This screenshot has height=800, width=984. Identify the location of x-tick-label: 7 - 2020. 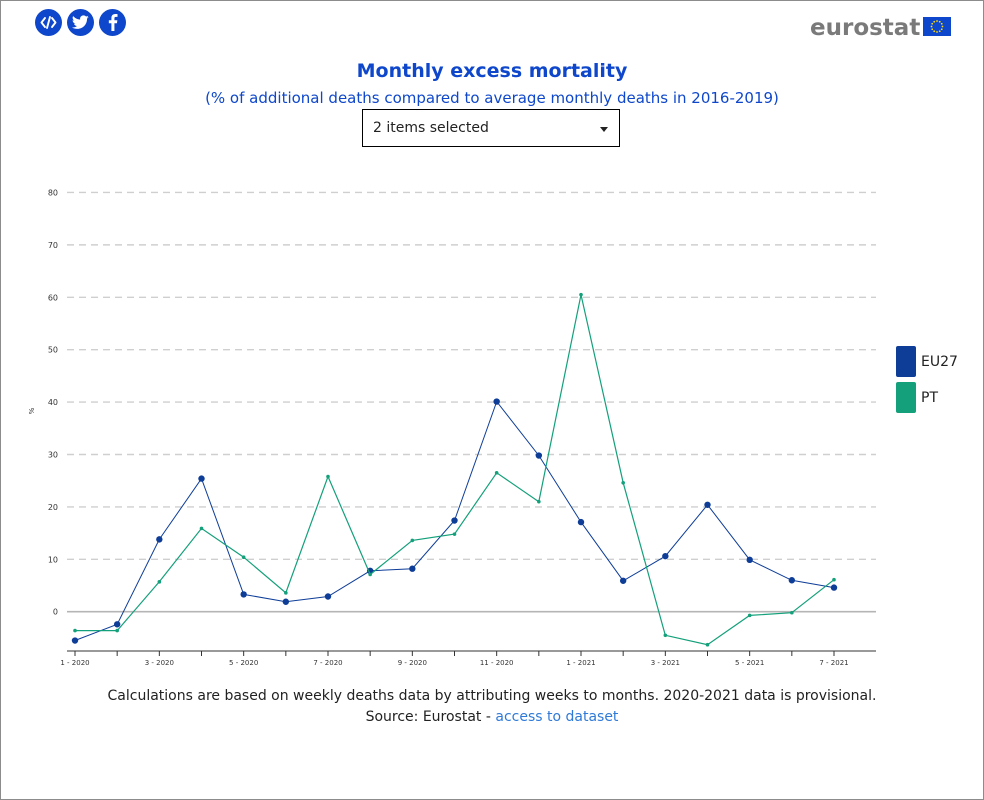
(327, 663).